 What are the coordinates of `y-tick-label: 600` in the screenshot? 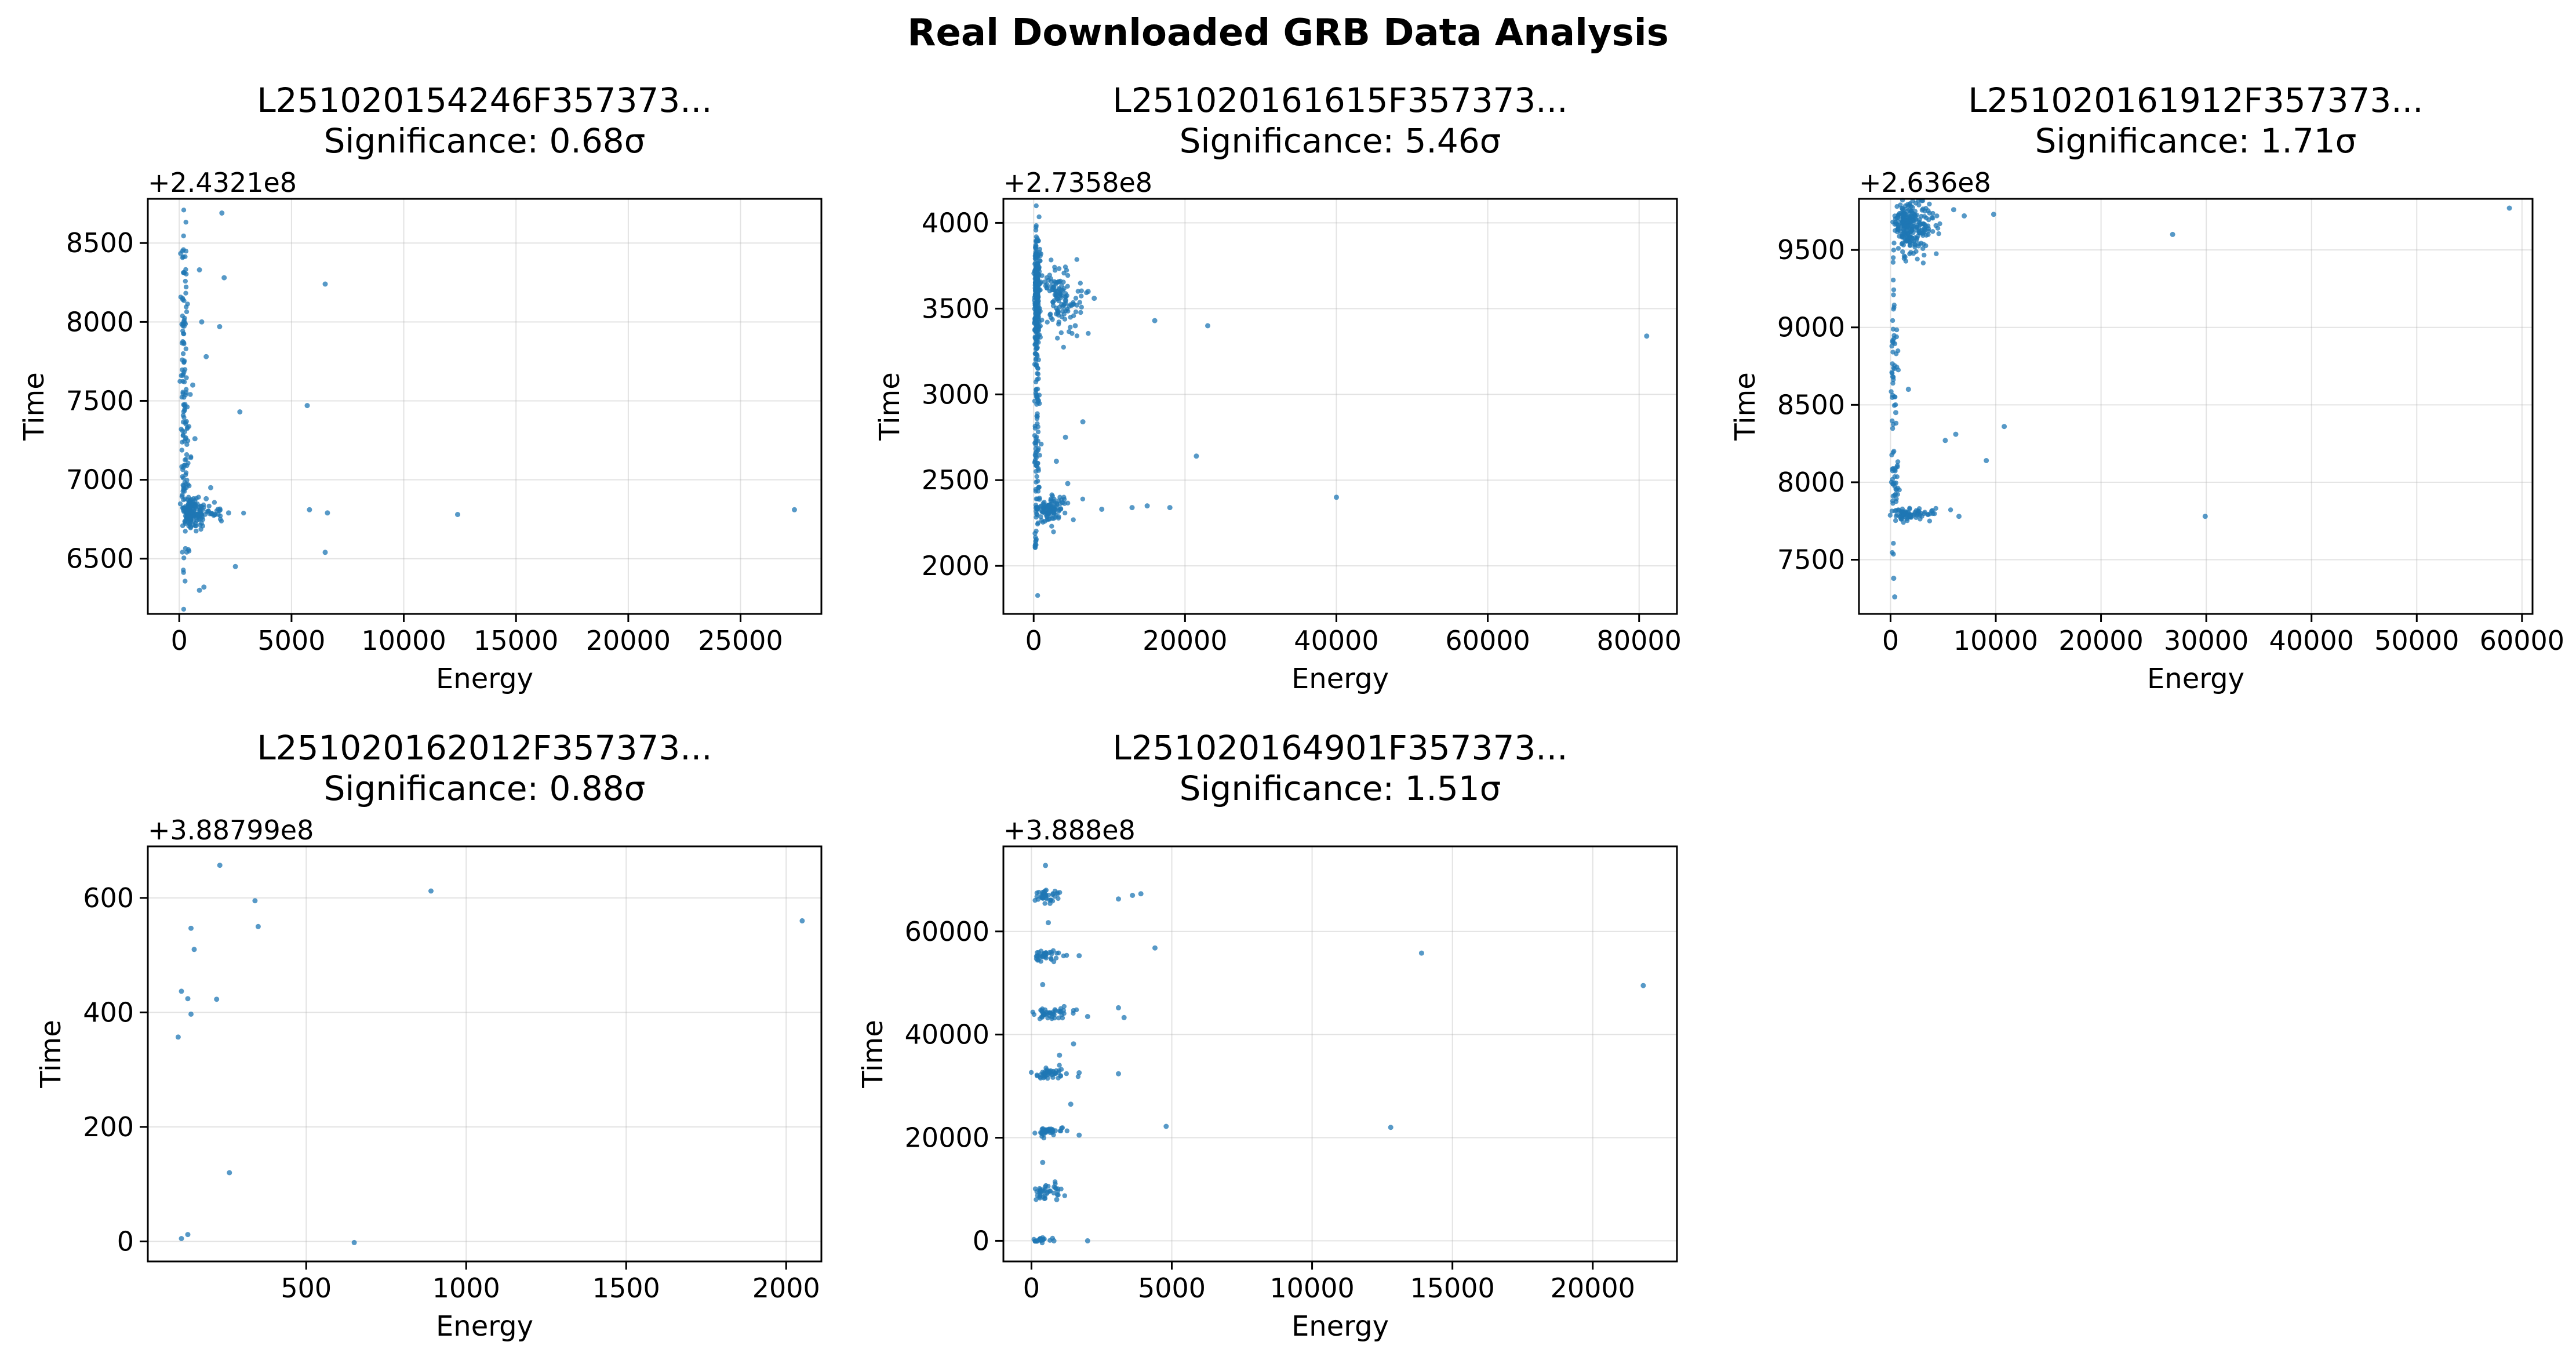 It's located at (108, 898).